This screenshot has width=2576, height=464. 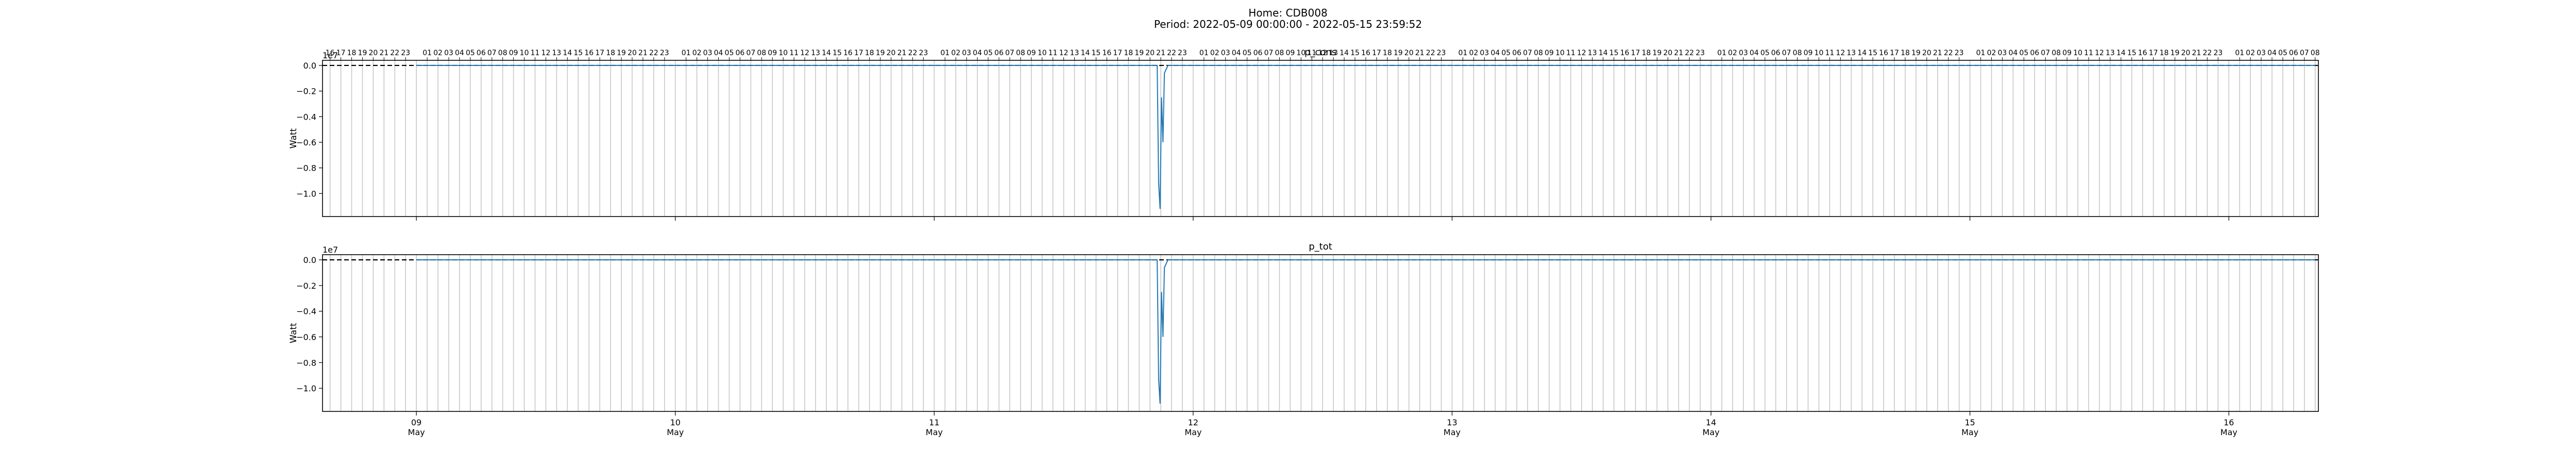 I want to click on y-tick-label: −1.0, so click(x=306, y=388).